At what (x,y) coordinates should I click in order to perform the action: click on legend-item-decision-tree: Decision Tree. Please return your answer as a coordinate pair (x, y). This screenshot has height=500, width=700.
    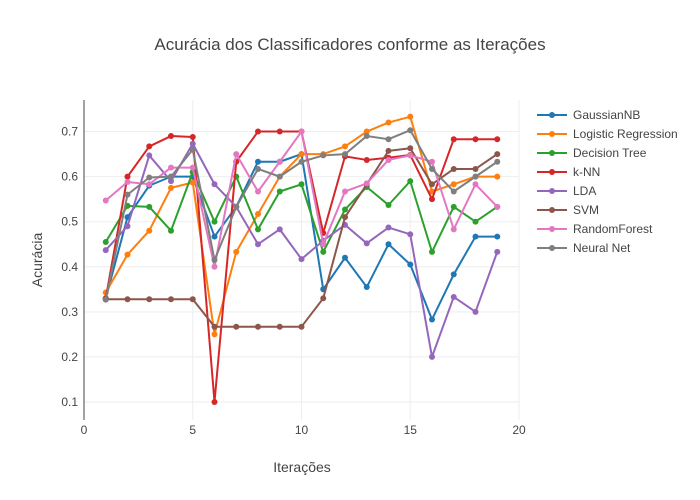
    Looking at the image, I should click on (592, 153).